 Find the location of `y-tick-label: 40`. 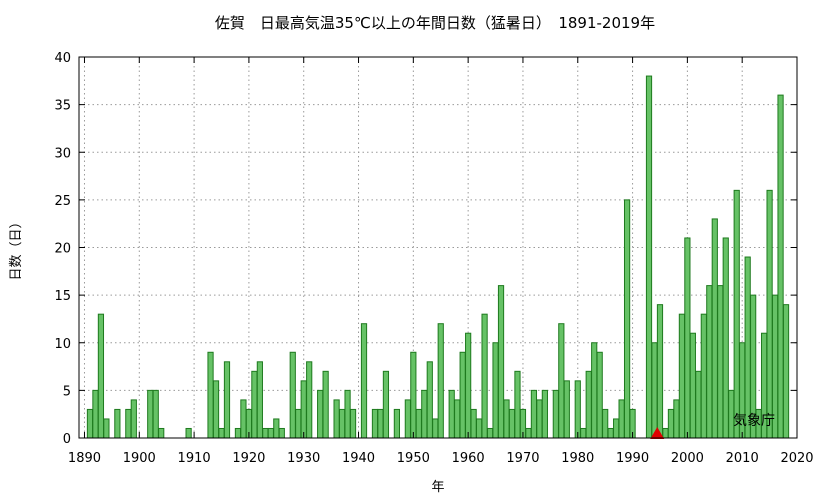

y-tick-label: 40 is located at coordinates (62, 58).